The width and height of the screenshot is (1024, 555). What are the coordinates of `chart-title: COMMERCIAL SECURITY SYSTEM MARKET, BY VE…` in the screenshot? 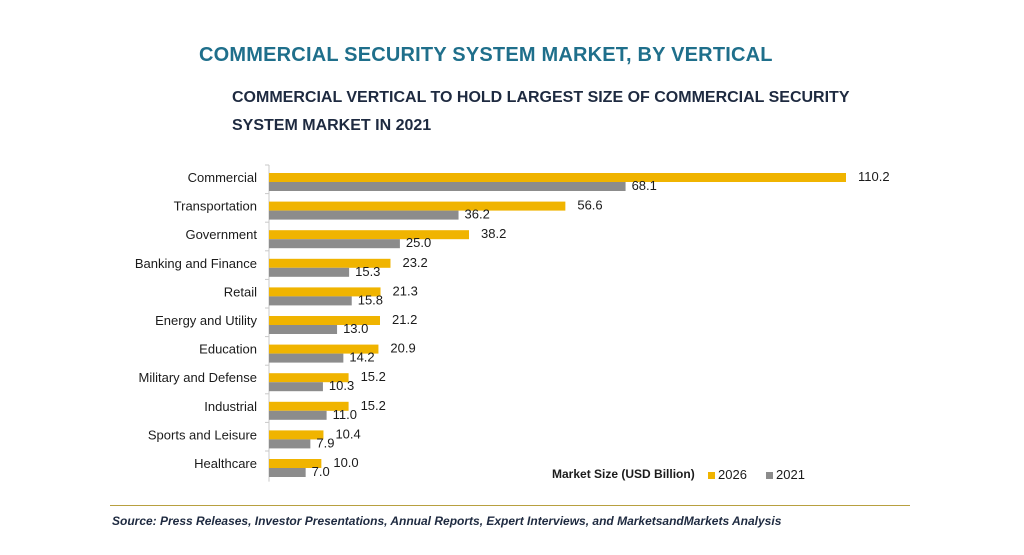 It's located at (486, 55).